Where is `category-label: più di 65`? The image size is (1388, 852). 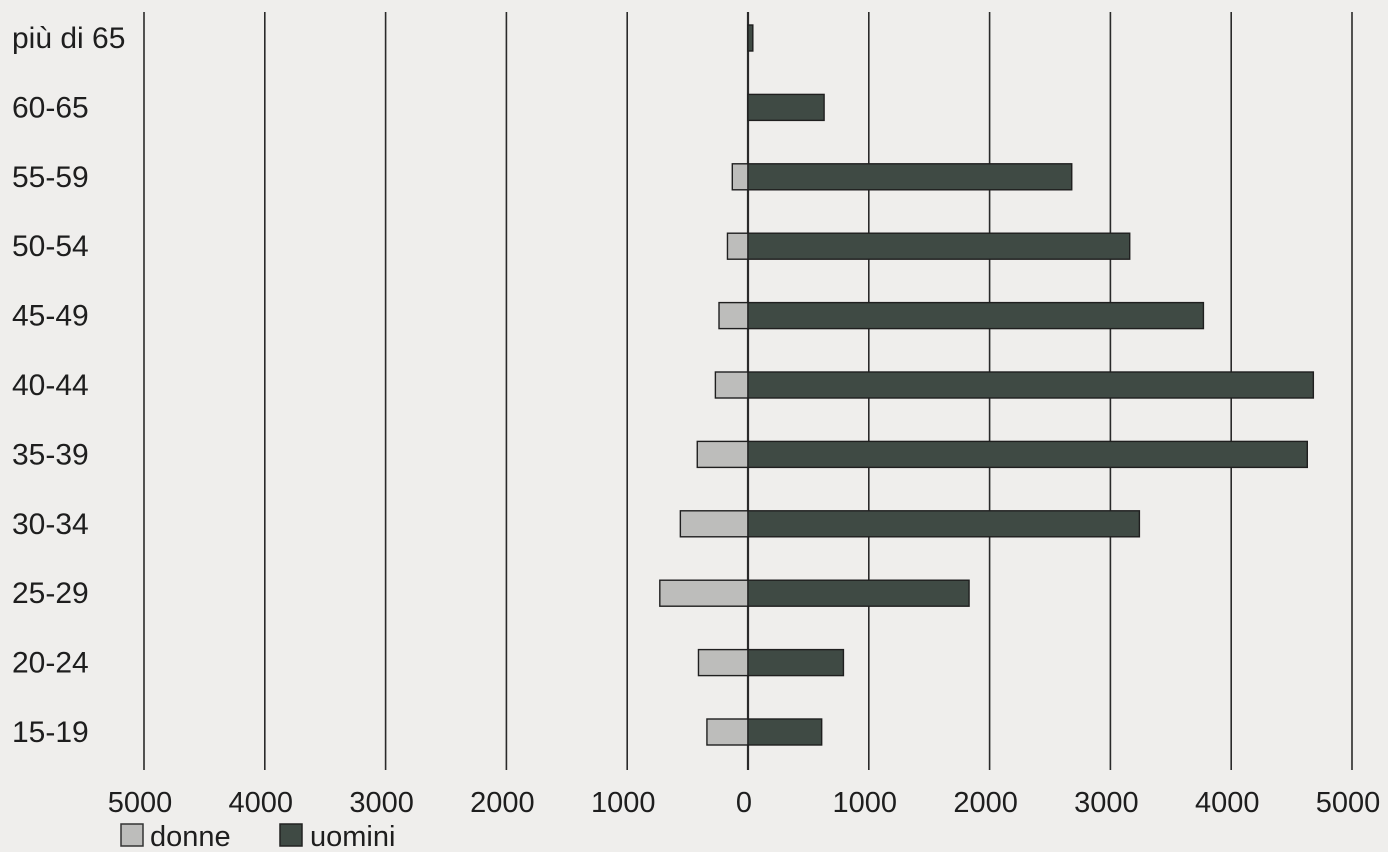
category-label: più di 65 is located at coordinates (68, 38).